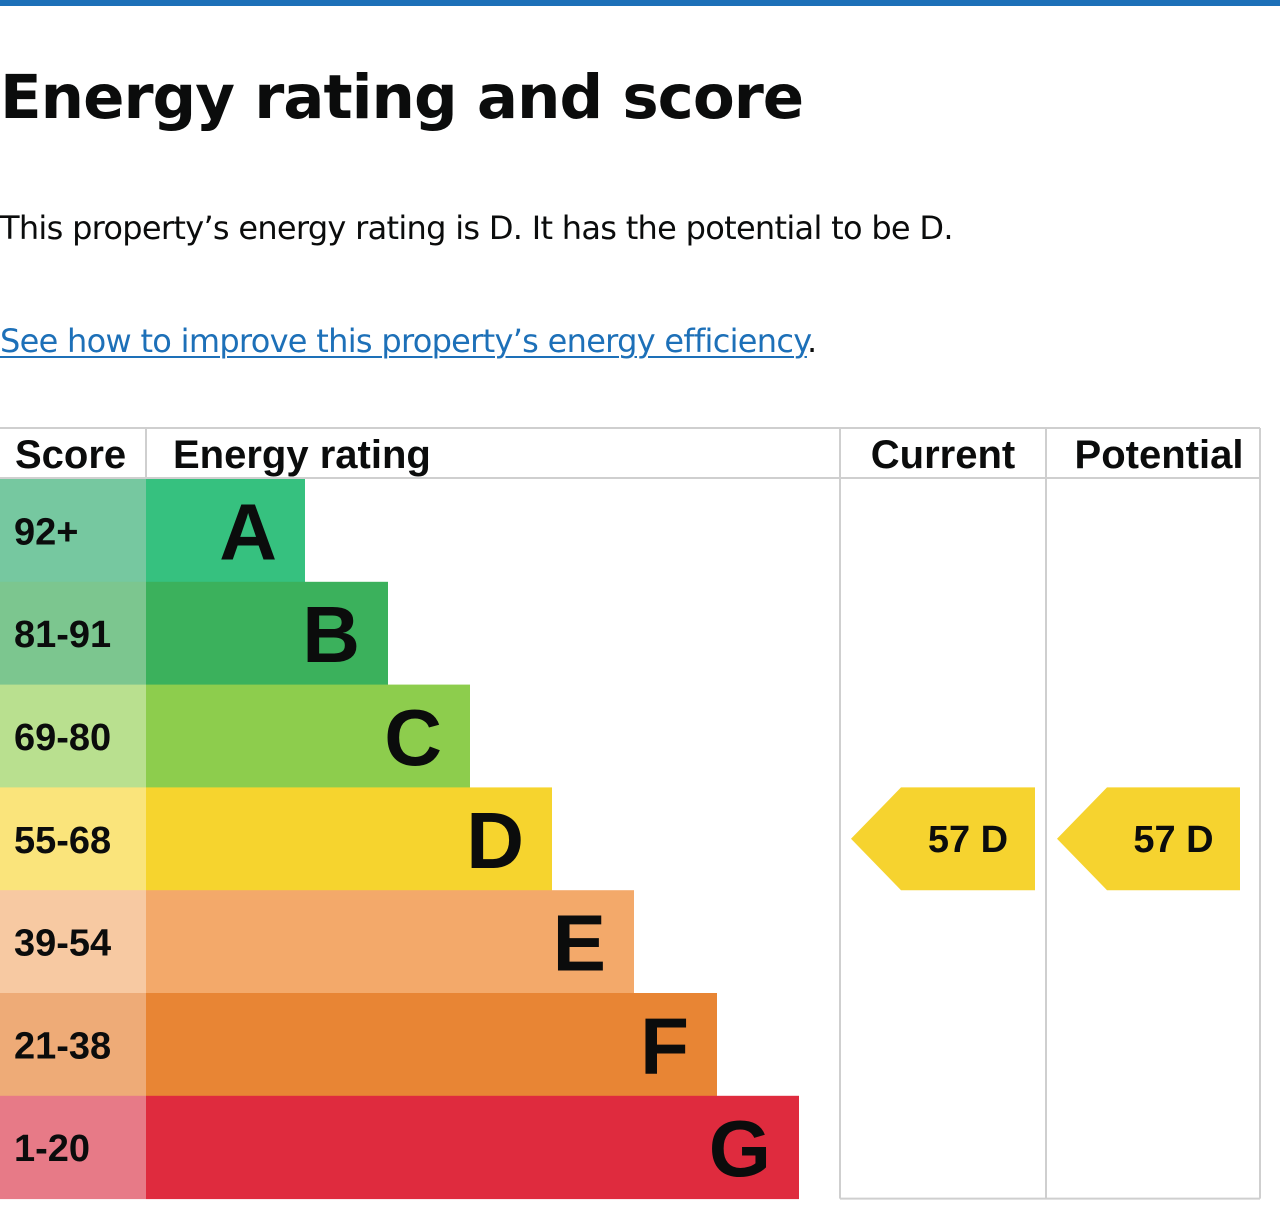 This screenshot has width=1280, height=1219. Describe the element at coordinates (943, 455) in the screenshot. I see `header-current: Current` at that location.